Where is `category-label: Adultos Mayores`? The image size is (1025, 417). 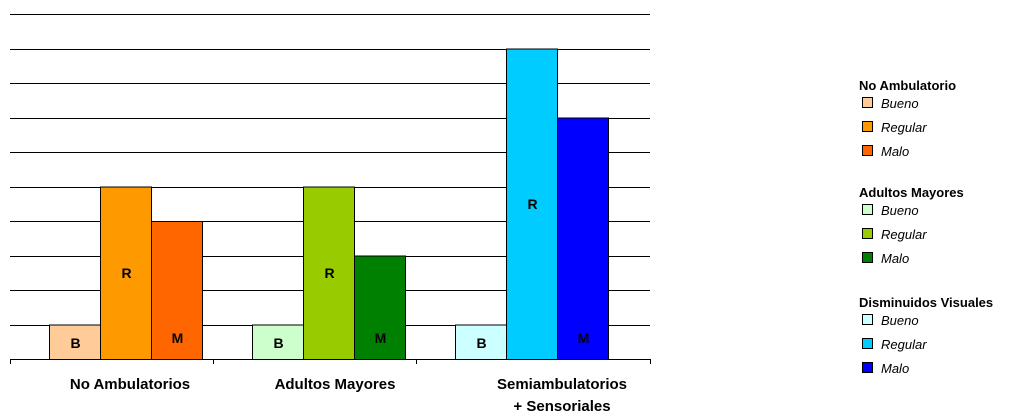
category-label: Adultos Mayores is located at coordinates (335, 384).